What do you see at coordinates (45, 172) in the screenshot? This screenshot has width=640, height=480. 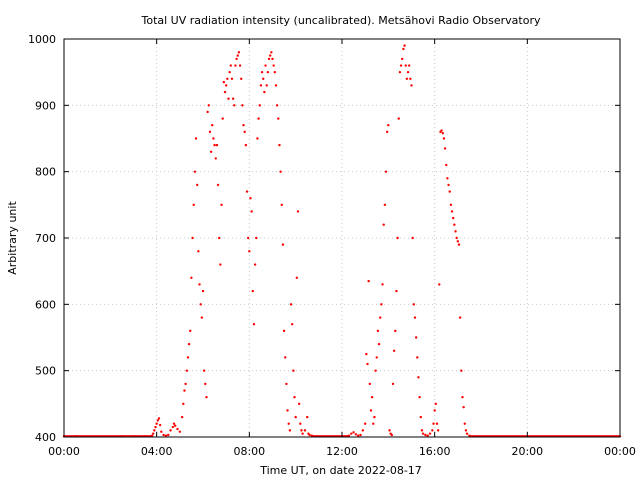 I see `y-tick-label: 800` at bounding box center [45, 172].